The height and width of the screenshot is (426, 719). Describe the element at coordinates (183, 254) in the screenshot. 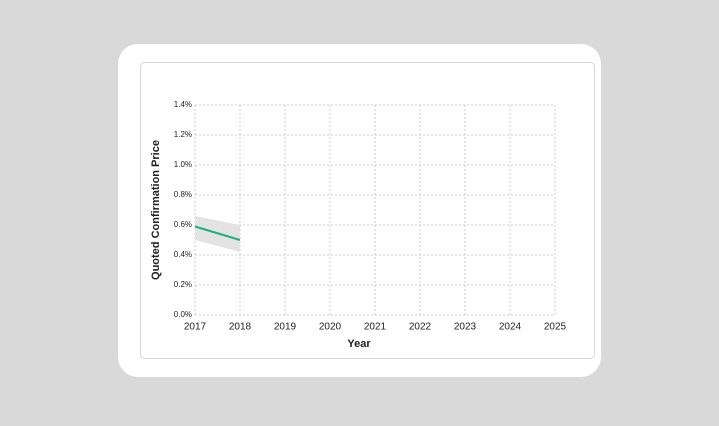

I see `y-tick-label: 0.4%` at that location.